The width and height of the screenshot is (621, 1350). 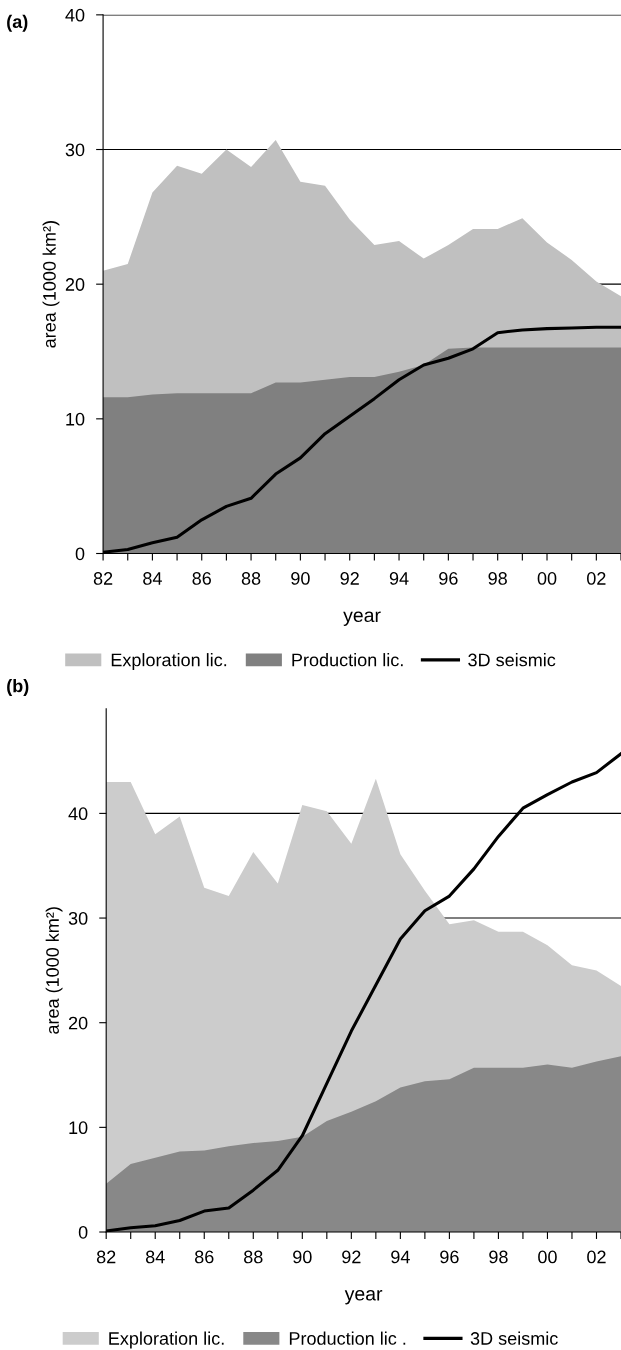 What do you see at coordinates (347, 1338) in the screenshot?
I see `legend-label: Production lic .` at bounding box center [347, 1338].